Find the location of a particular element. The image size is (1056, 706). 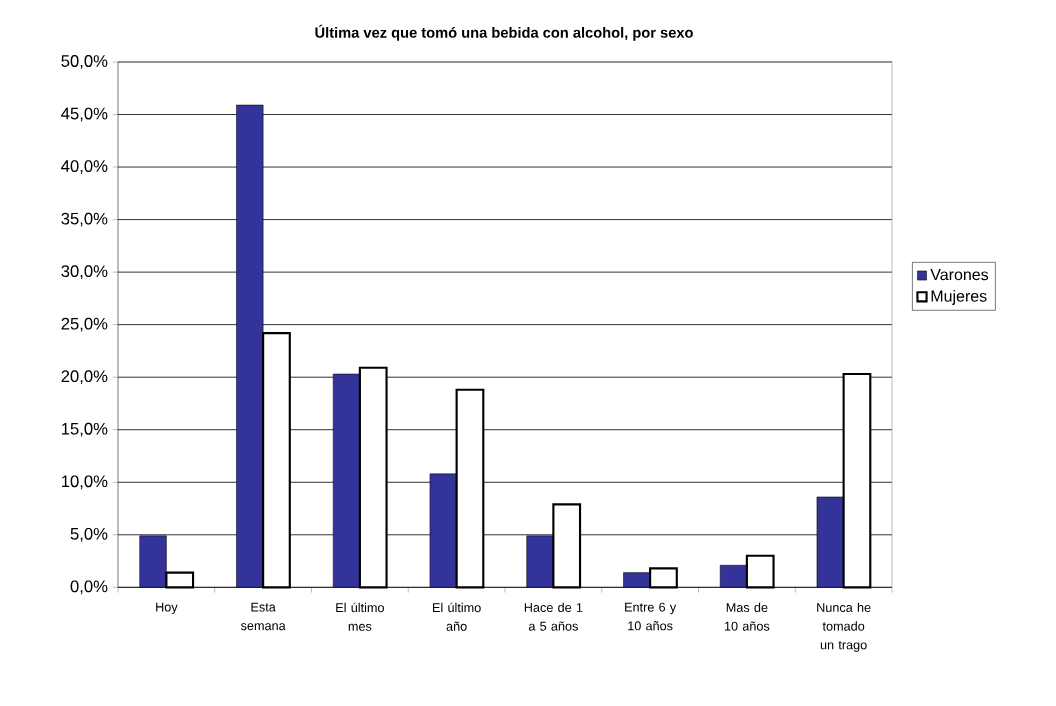

x-tick-label: El último mes is located at coordinates (360, 616).